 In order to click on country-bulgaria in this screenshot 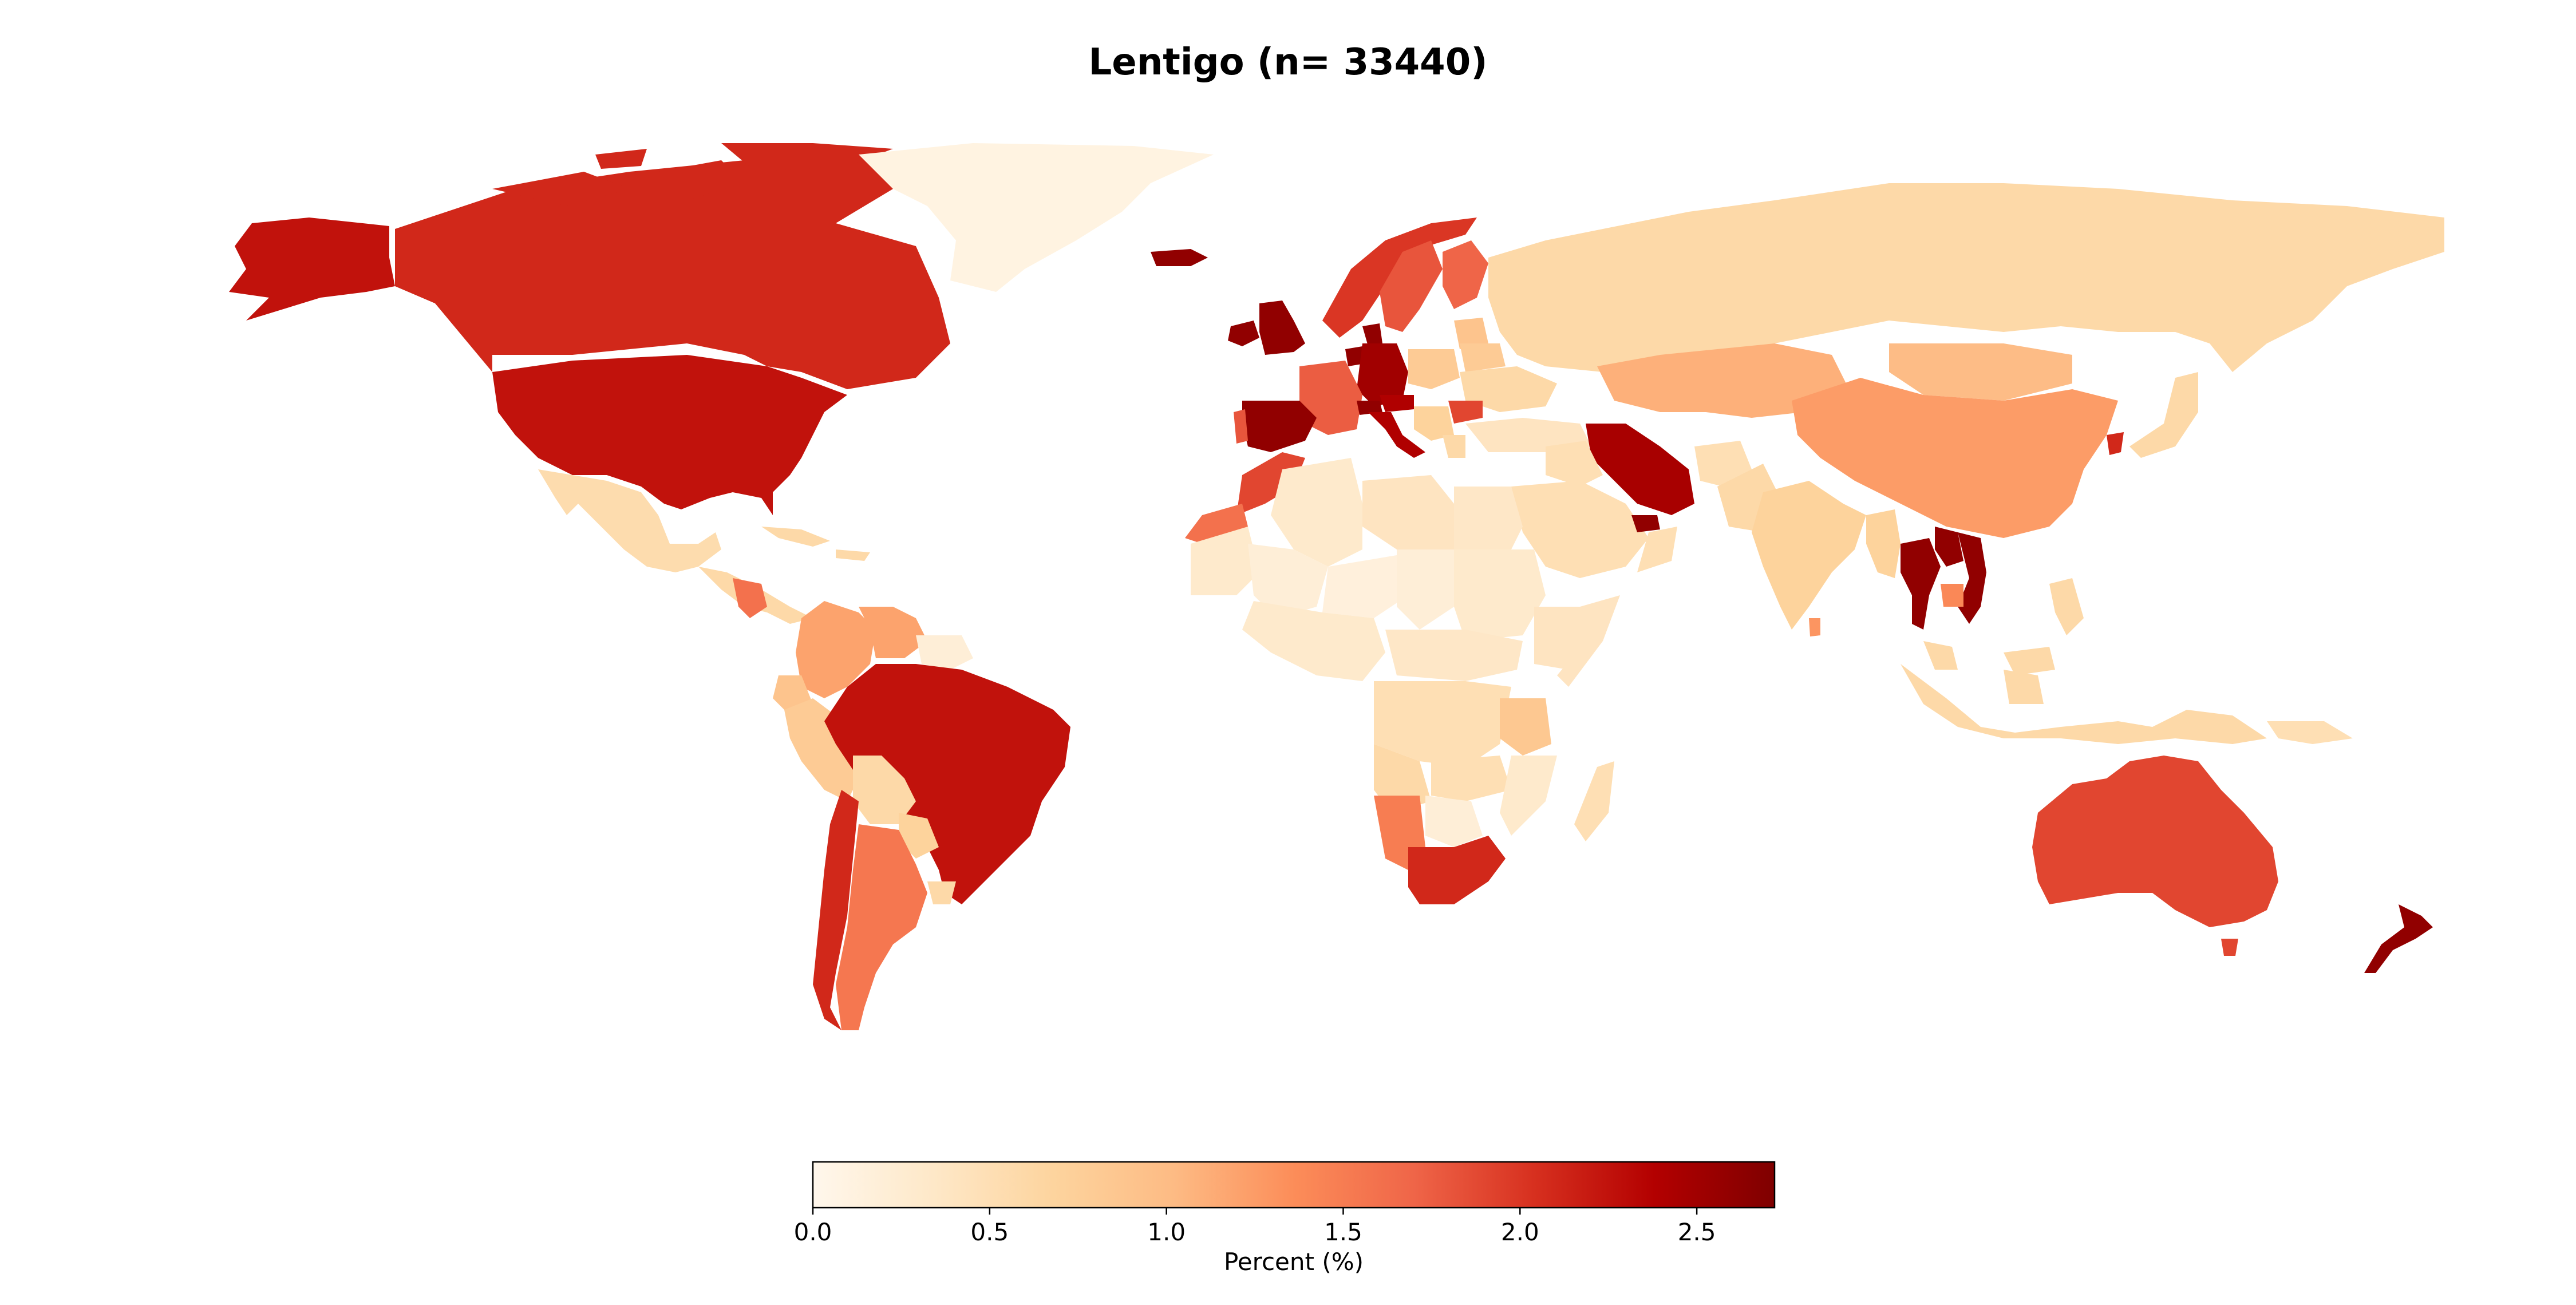, I will do `click(1465, 412)`.